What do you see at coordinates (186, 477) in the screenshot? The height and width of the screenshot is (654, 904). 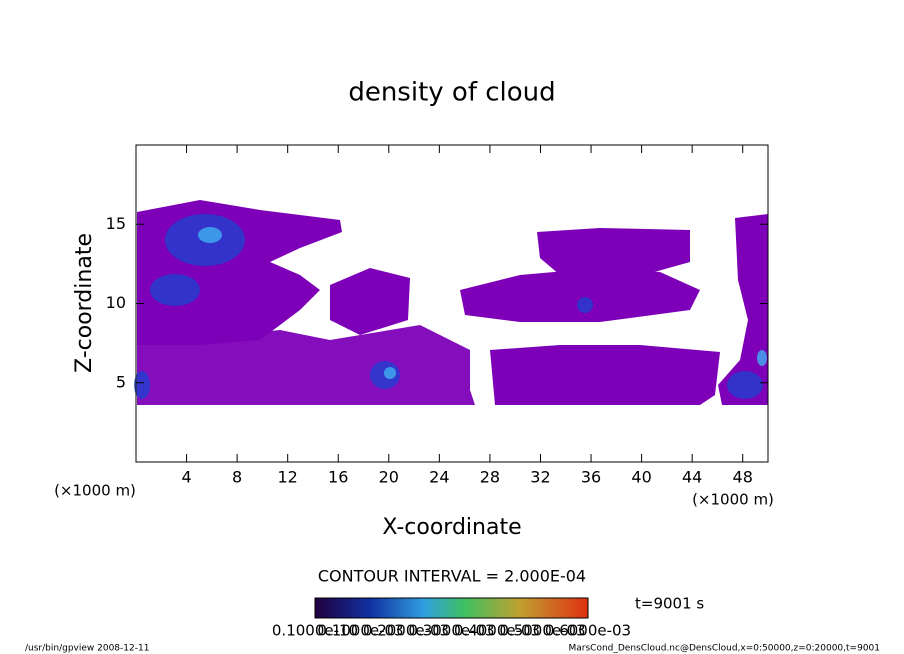 I see `x-tick-label: 4` at bounding box center [186, 477].